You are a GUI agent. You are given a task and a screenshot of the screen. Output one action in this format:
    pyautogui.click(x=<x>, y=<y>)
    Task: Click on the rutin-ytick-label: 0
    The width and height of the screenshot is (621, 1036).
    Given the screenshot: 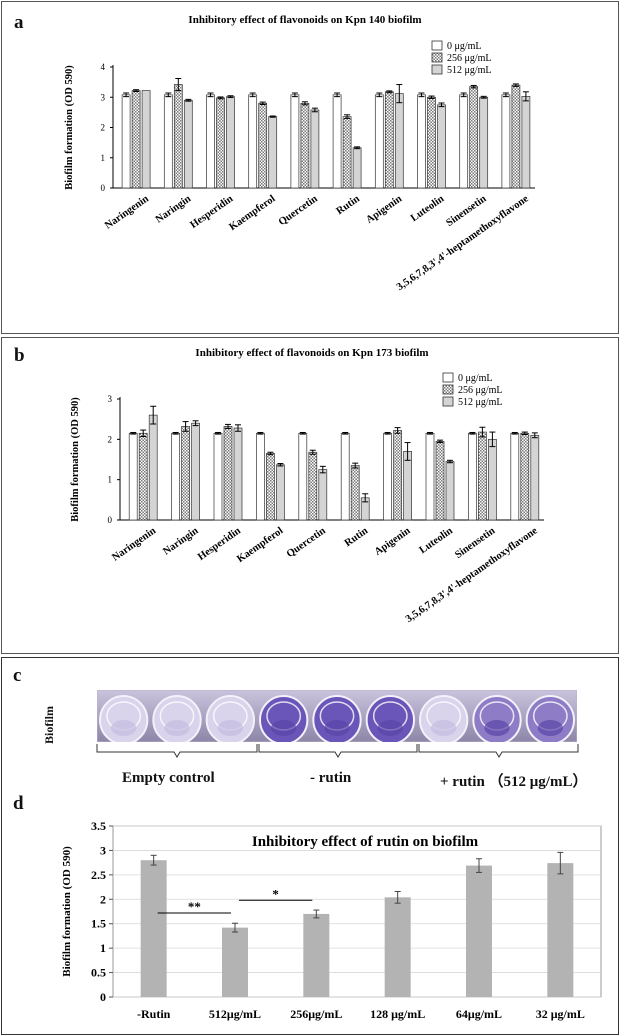 What is the action you would take?
    pyautogui.click(x=103, y=997)
    